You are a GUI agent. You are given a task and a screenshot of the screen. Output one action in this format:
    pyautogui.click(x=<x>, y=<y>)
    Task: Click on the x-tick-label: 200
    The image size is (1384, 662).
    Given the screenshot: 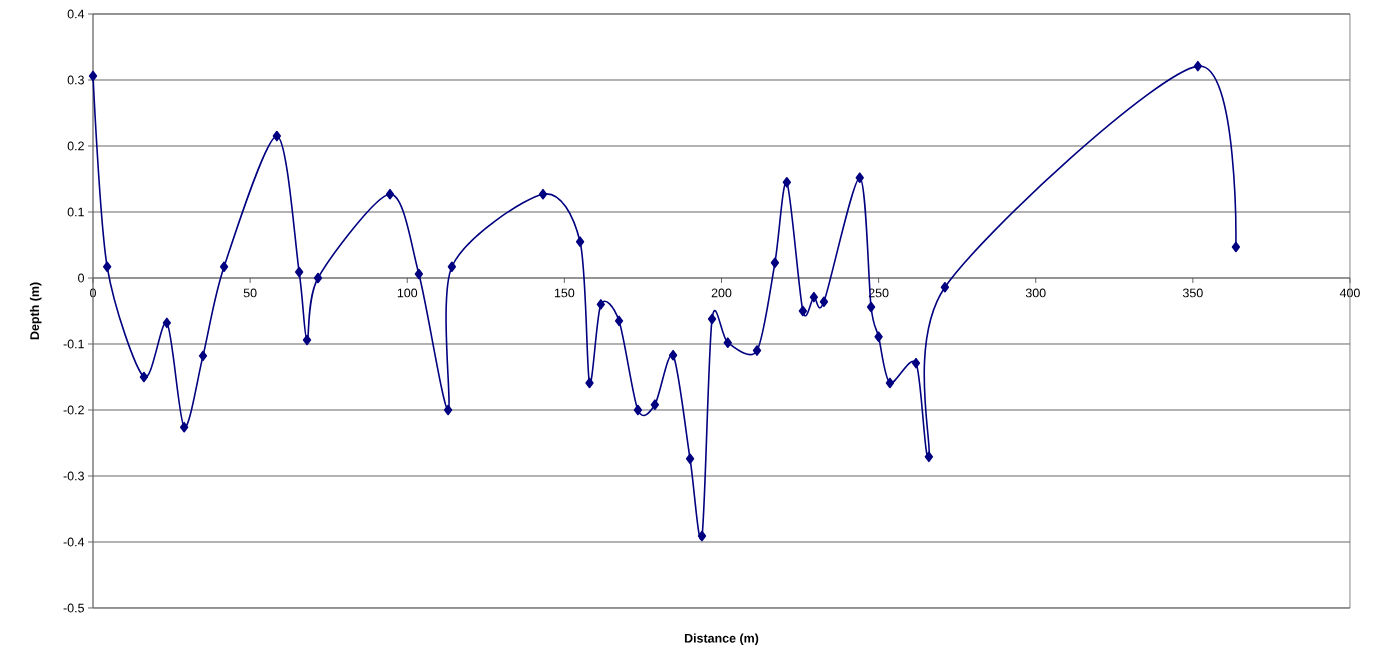 What is the action you would take?
    pyautogui.click(x=721, y=293)
    